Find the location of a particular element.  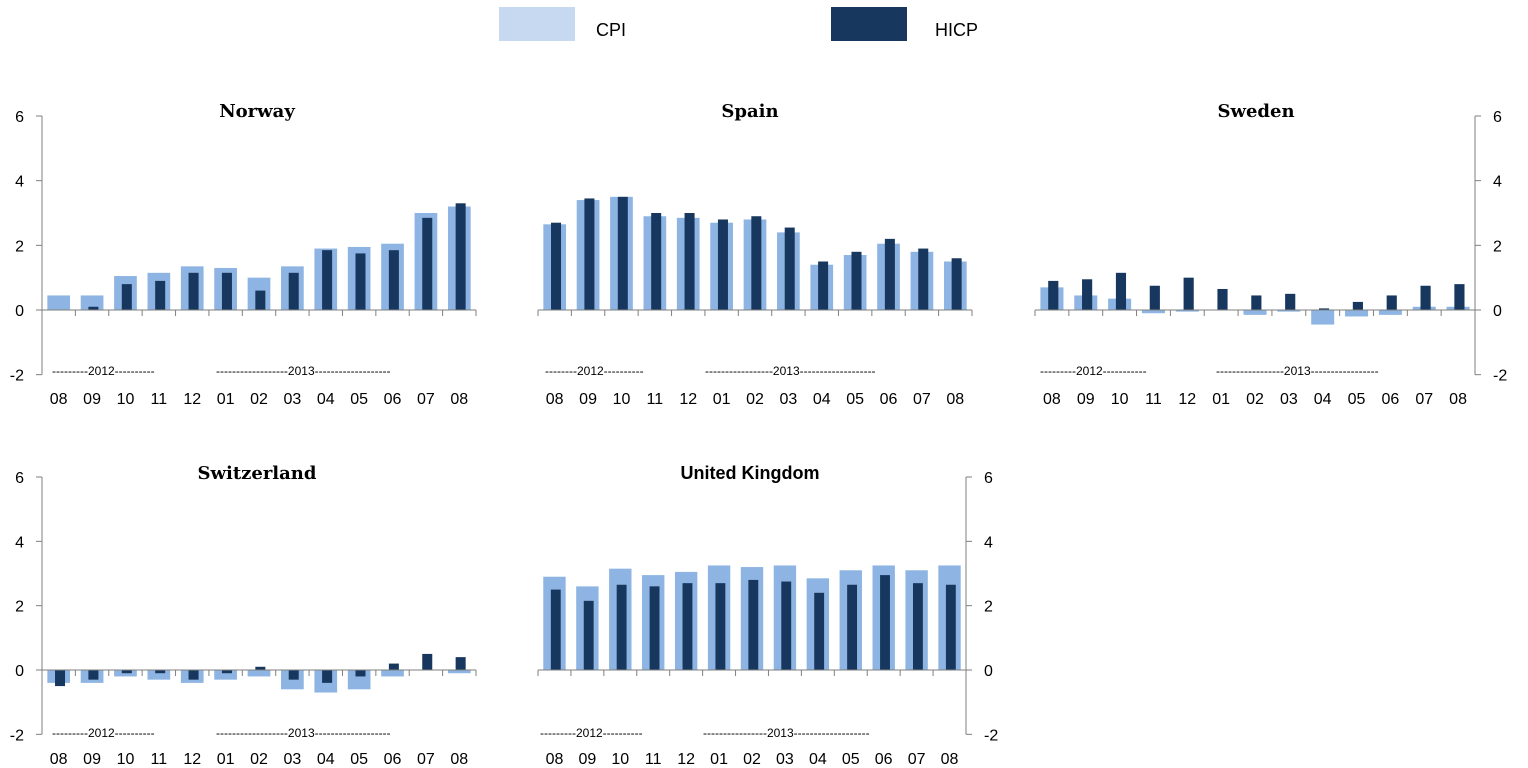

panel-title: Sweden is located at coordinates (1255, 111).